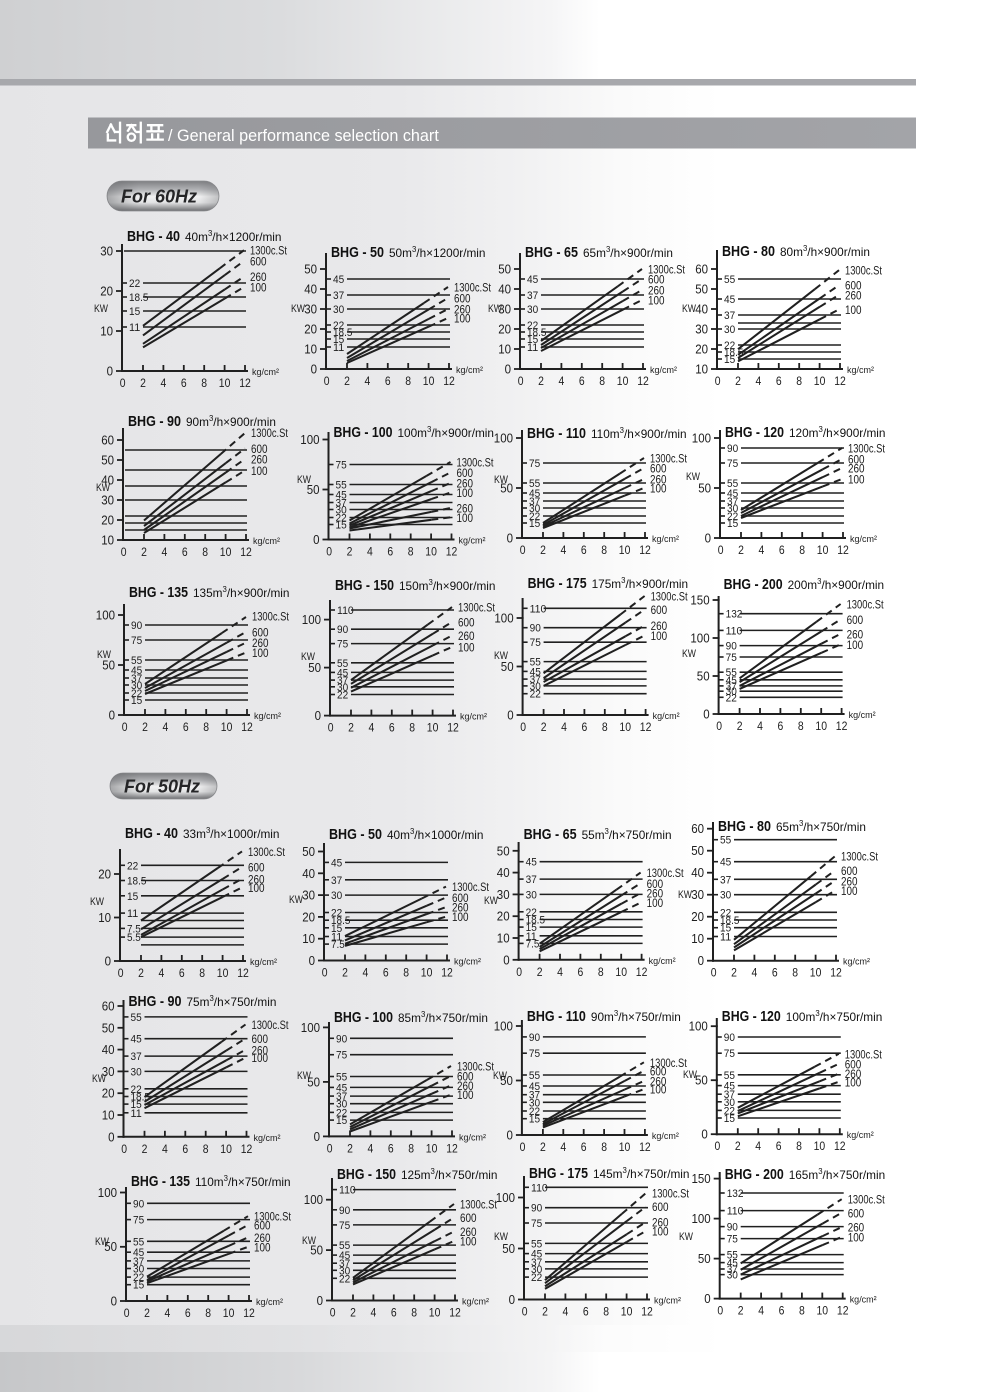 Image resolution: width=1000 pixels, height=1392 pixels. What do you see at coordinates (731, 687) in the screenshot?
I see `svg-text: 37` at bounding box center [731, 687].